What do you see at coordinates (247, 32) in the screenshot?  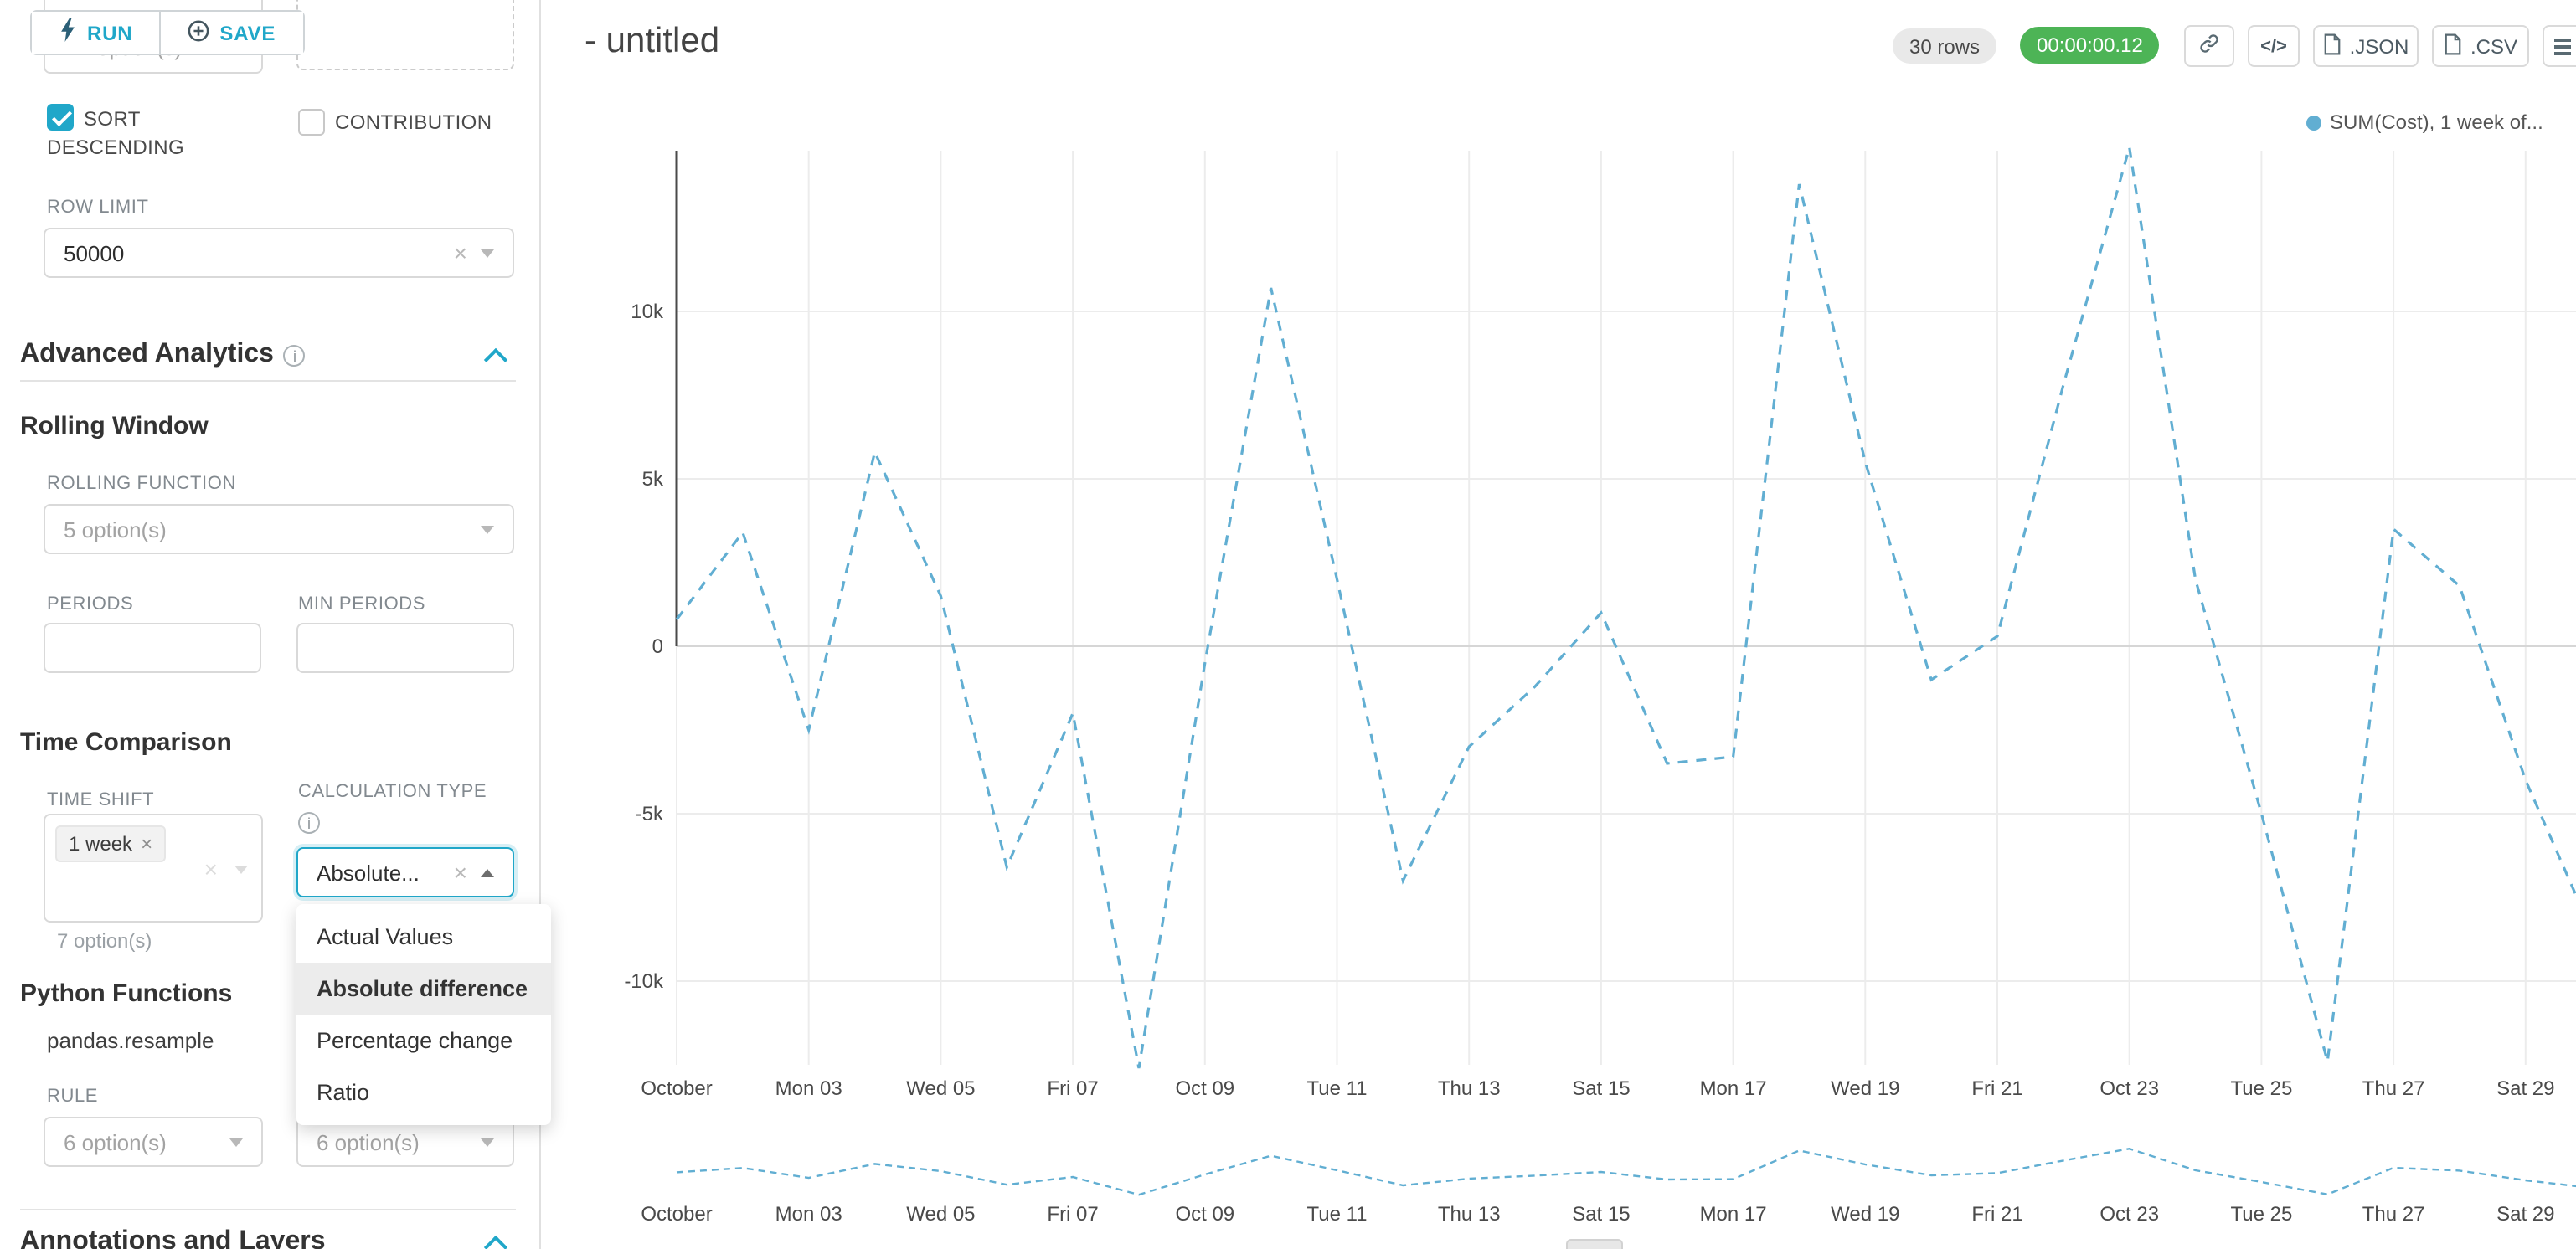 I see `save-button-label: SAVE` at bounding box center [247, 32].